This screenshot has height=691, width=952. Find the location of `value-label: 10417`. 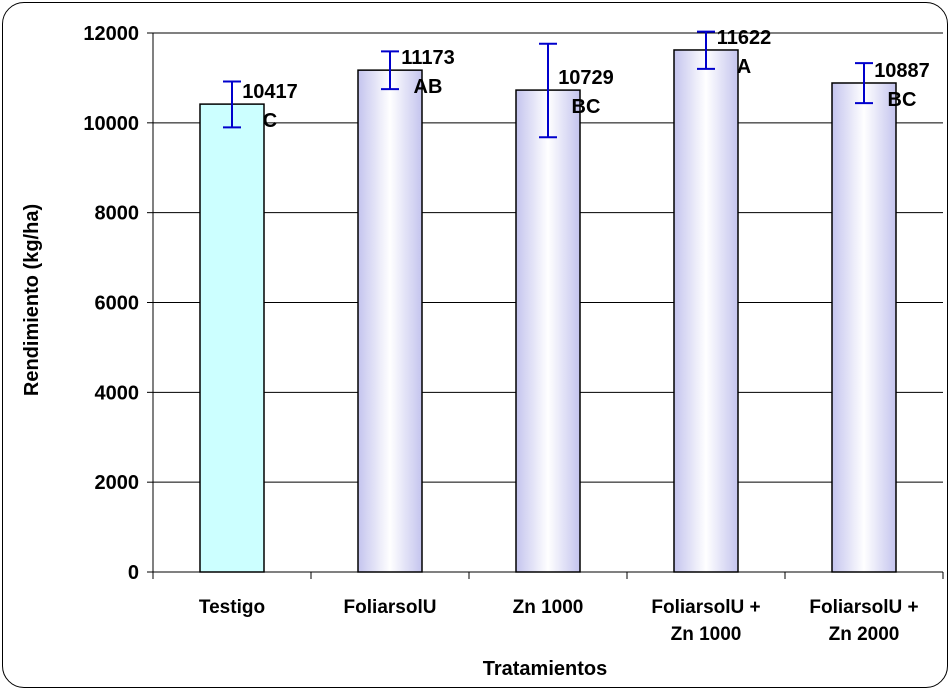

value-label: 10417 is located at coordinates (270, 92).